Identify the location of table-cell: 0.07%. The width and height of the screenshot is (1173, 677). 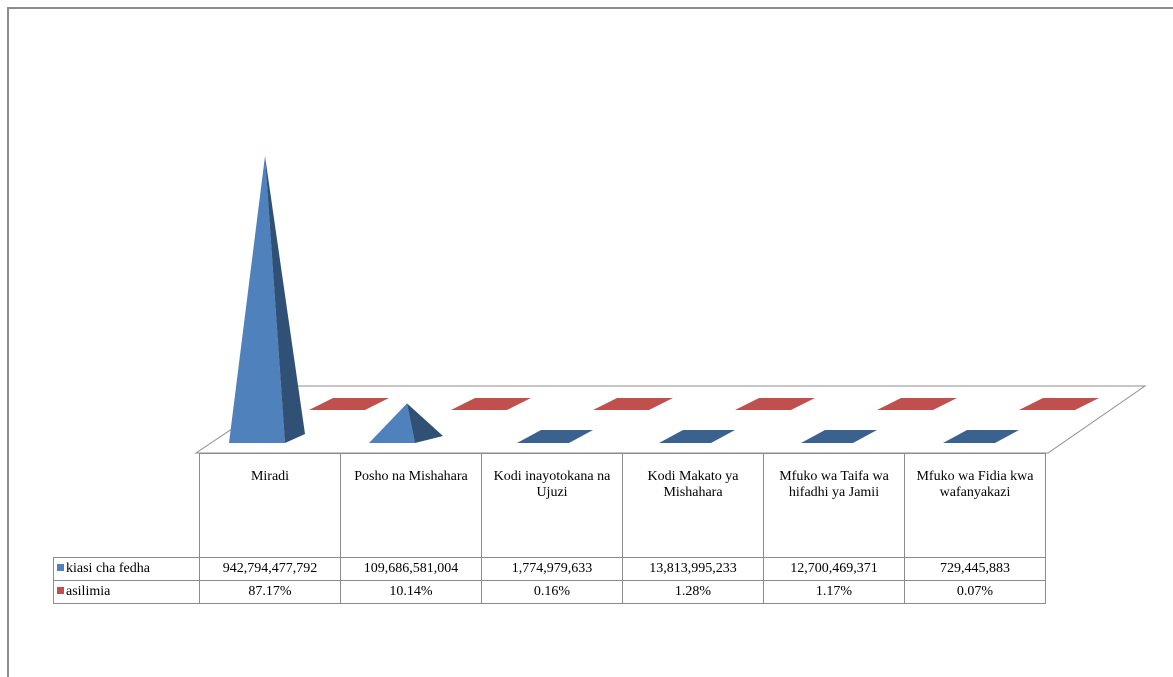
(975, 592).